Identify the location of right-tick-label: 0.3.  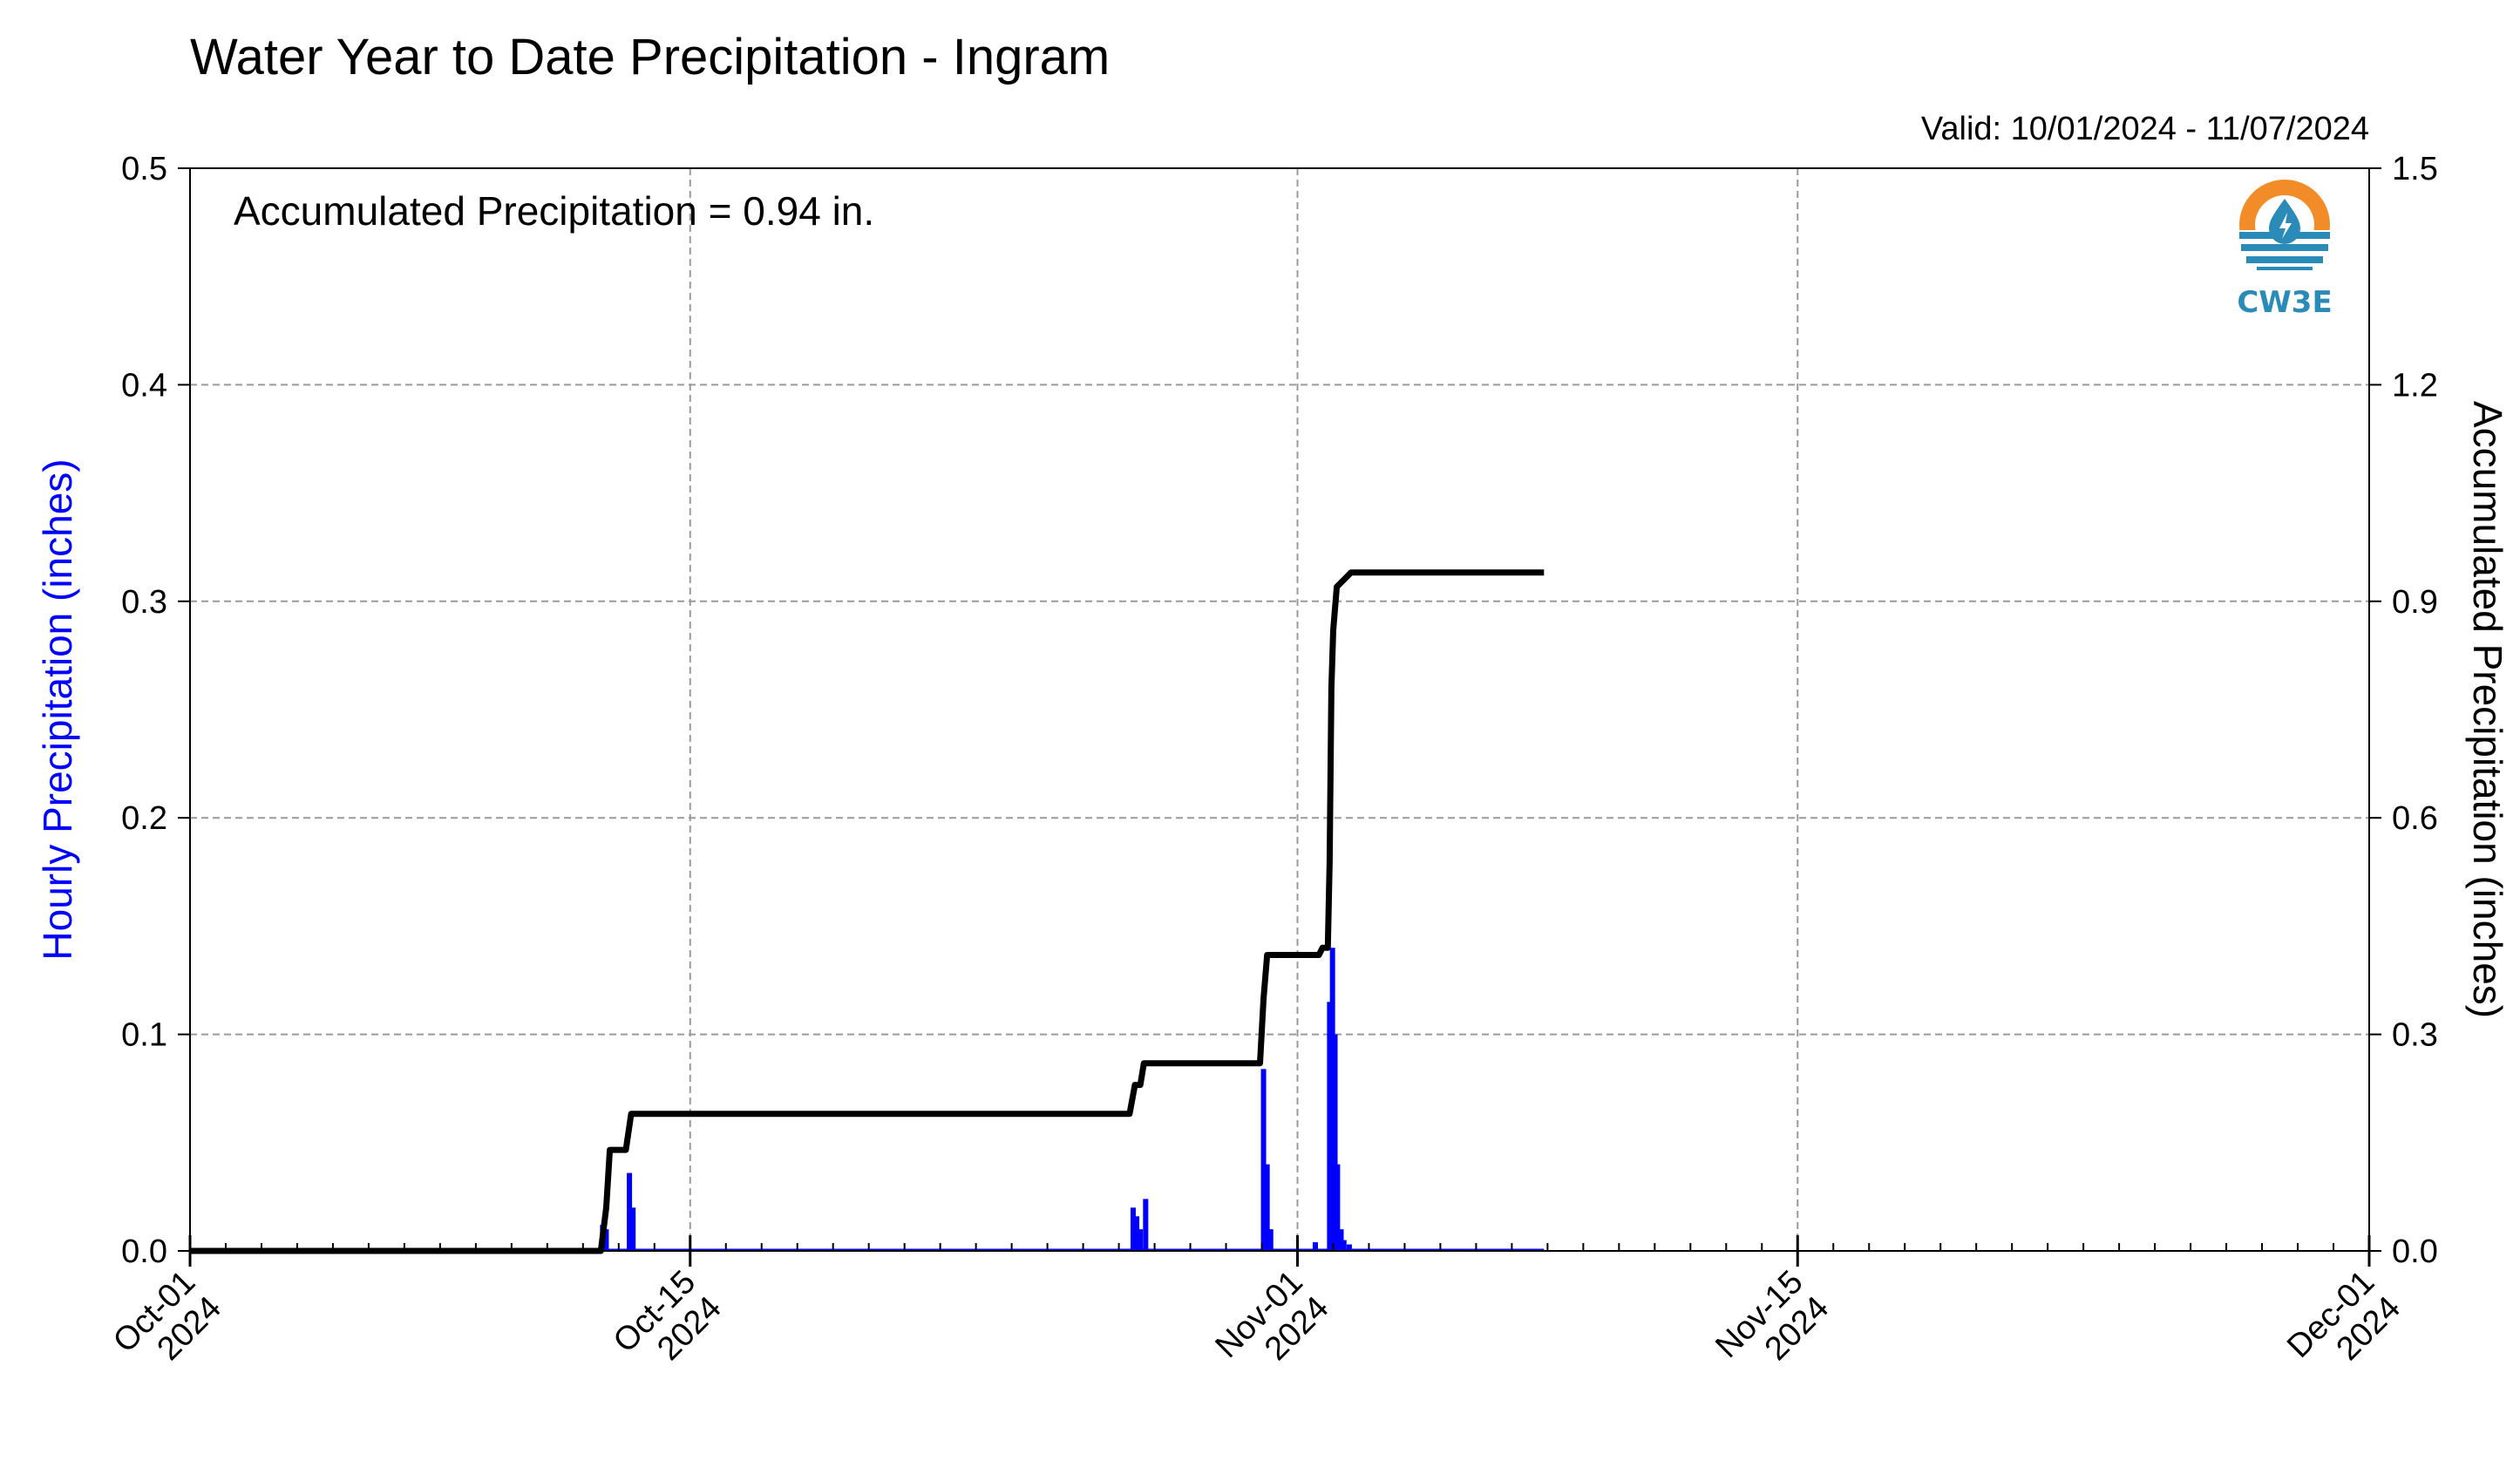
(2415, 1035).